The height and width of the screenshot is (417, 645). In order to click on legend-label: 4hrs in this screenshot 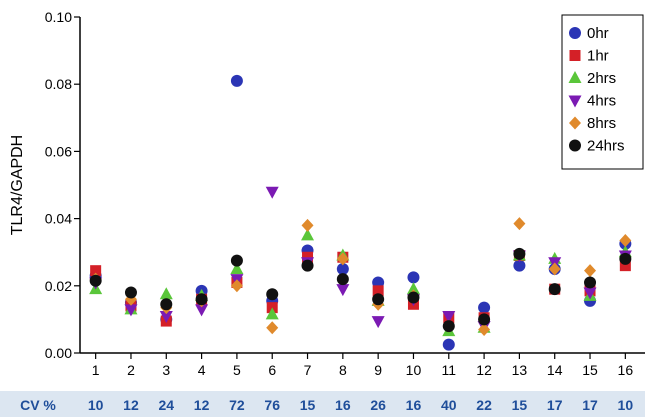, I will do `click(601, 101)`.